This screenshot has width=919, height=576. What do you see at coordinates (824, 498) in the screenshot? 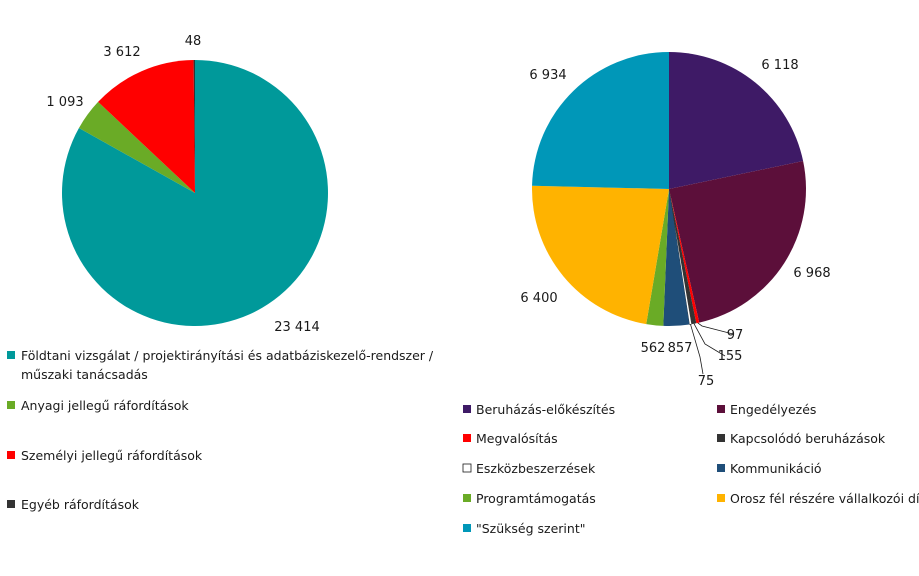
I see `legend2-label: Orosz fél részére vállalkozói díj` at bounding box center [824, 498].